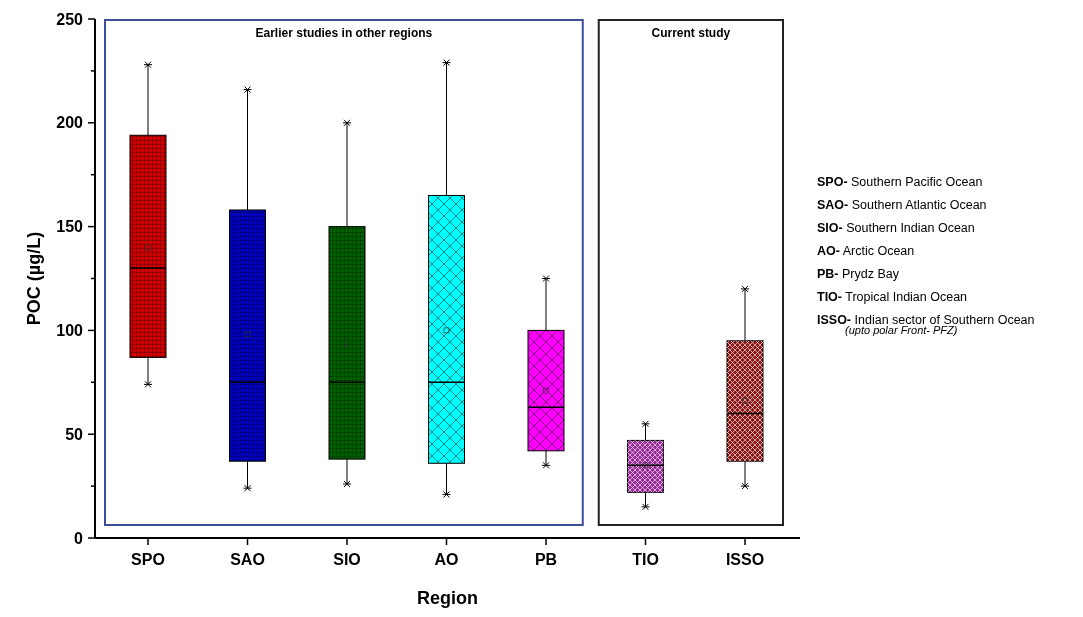  Describe the element at coordinates (74, 434) in the screenshot. I see `y-tick-label: 50` at that location.